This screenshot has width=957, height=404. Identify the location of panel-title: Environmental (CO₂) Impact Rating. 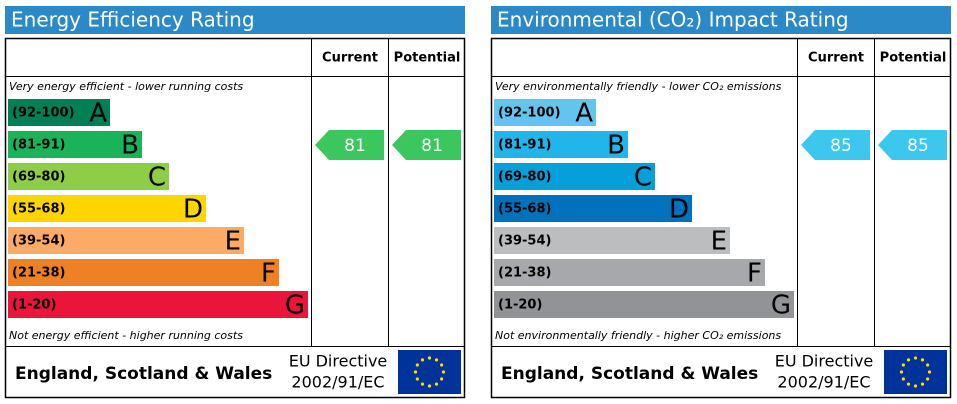
(673, 20).